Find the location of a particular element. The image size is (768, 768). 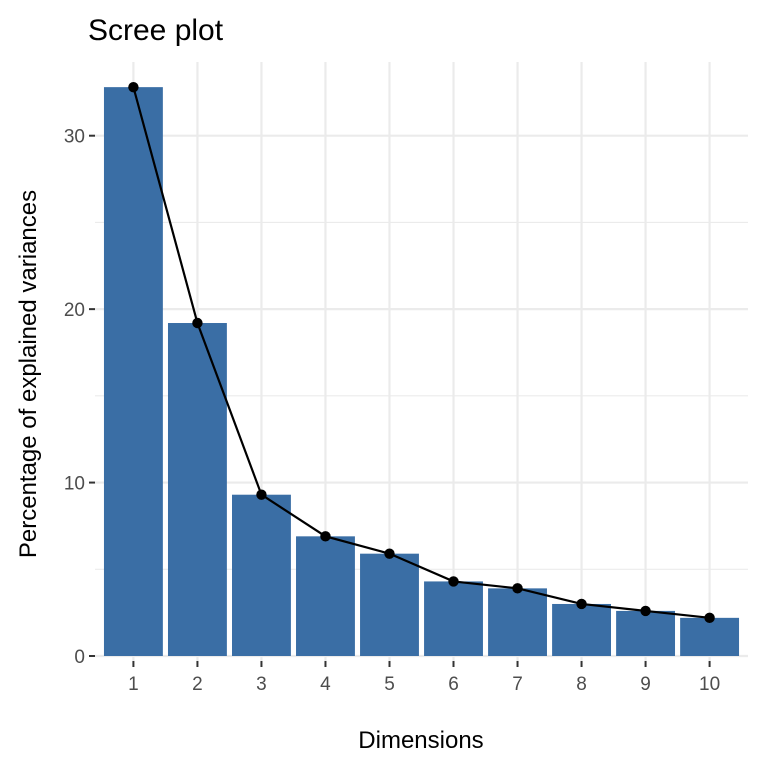

x-tick-label: 2 is located at coordinates (197, 684).